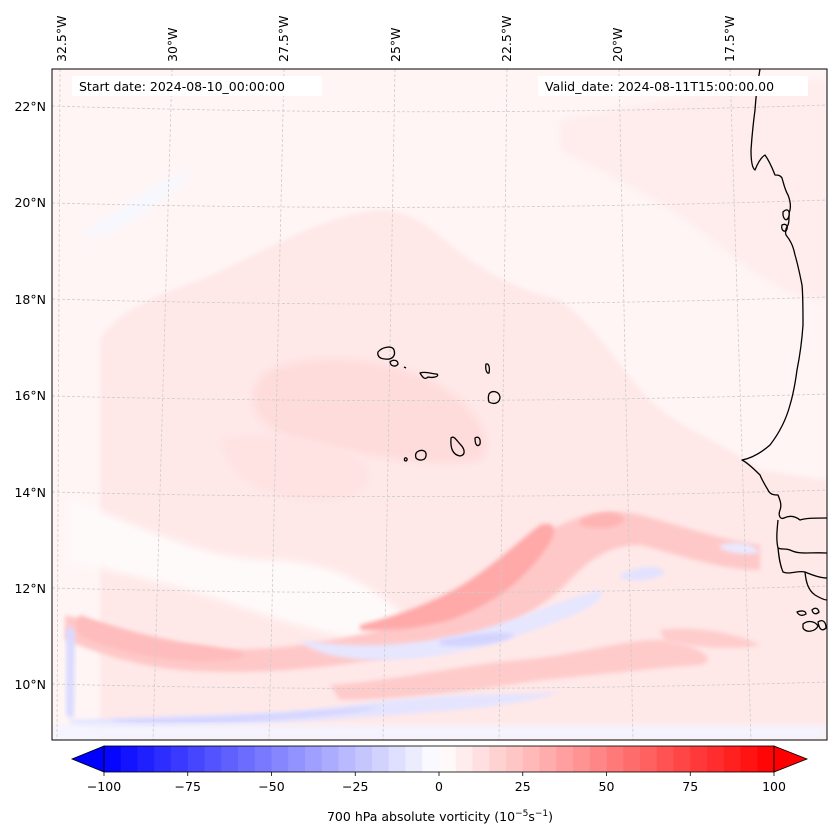 Image resolution: width=837 pixels, height=839 pixels. I want to click on lat-label-16n: 16°N, so click(30, 395).